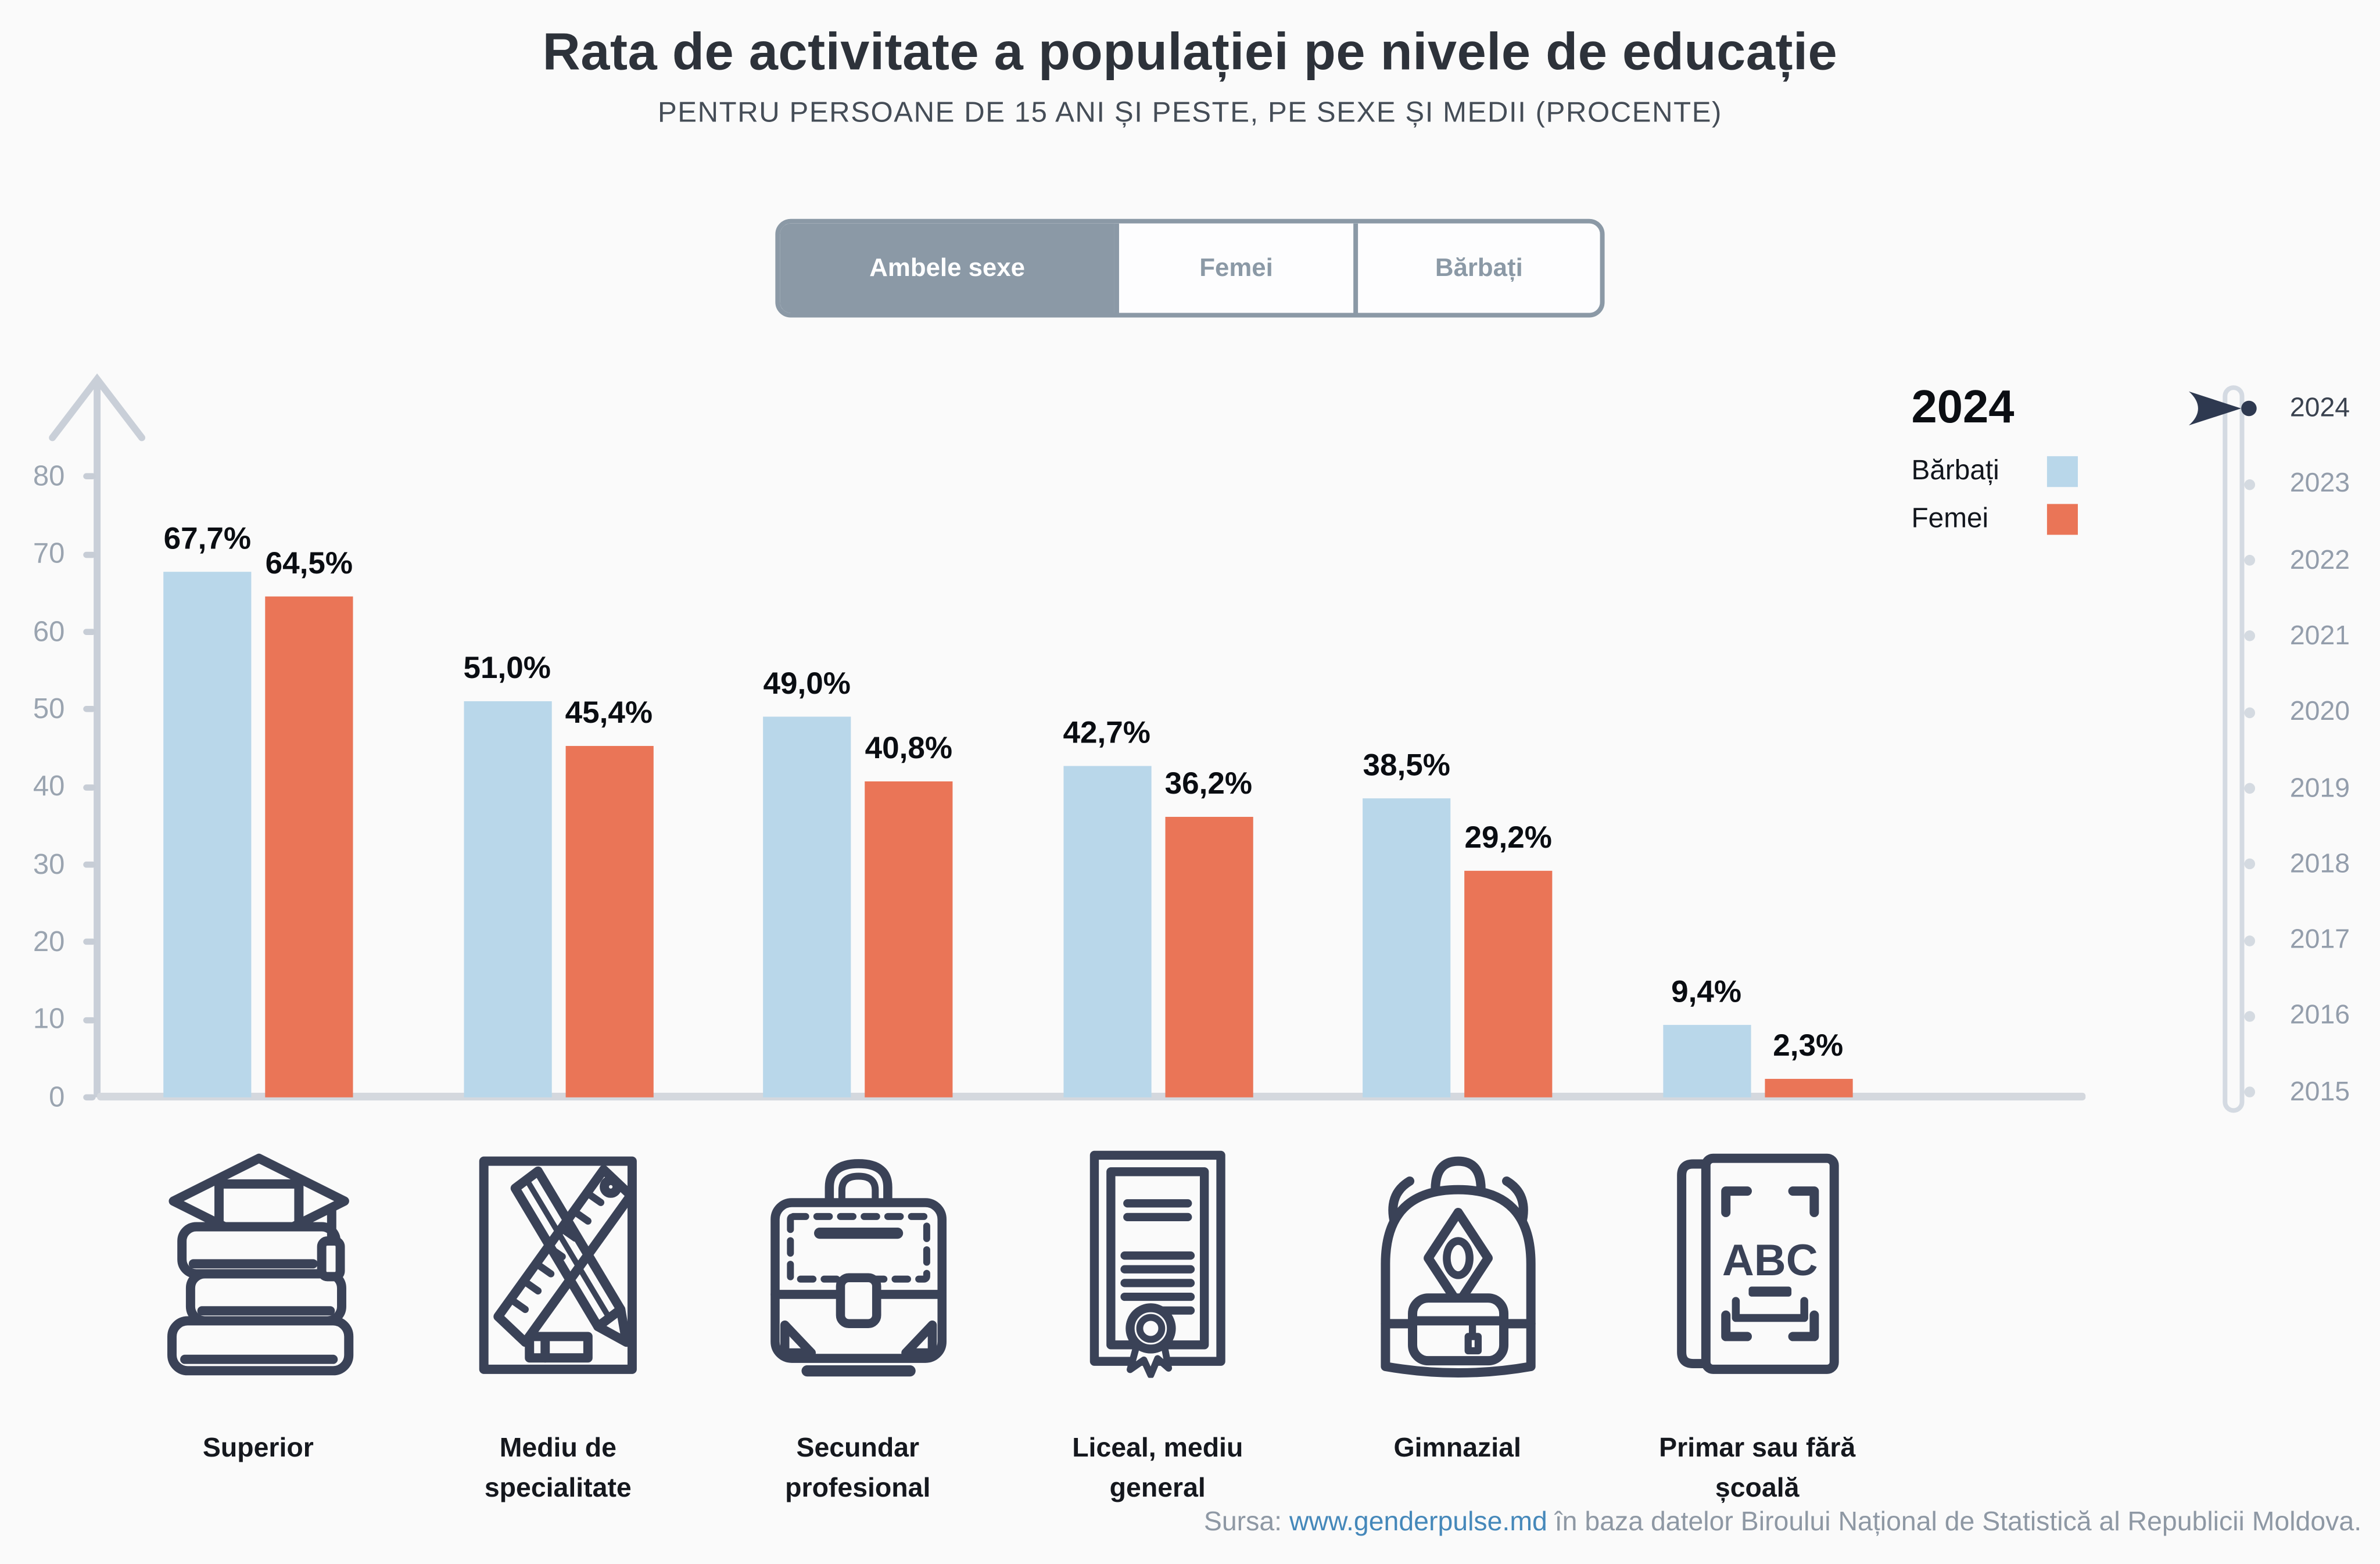 The height and width of the screenshot is (1564, 2380). I want to click on category-label: Mediu de specialitate, so click(558, 1468).